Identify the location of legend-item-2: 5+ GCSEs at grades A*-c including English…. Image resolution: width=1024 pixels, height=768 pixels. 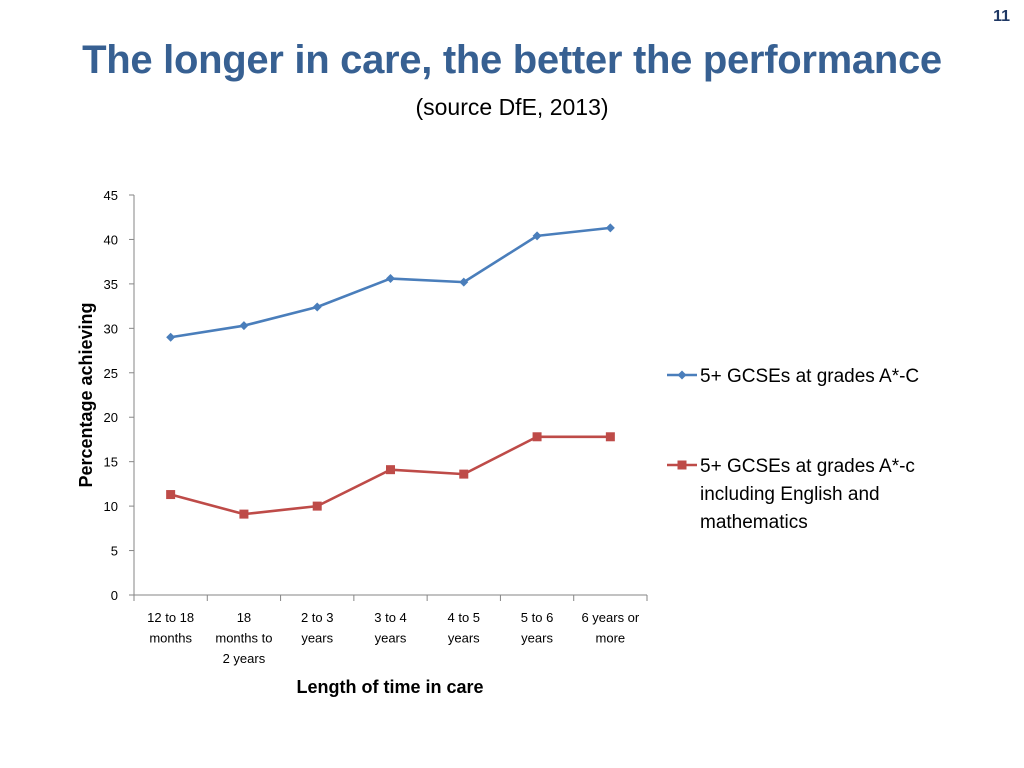
(791, 494).